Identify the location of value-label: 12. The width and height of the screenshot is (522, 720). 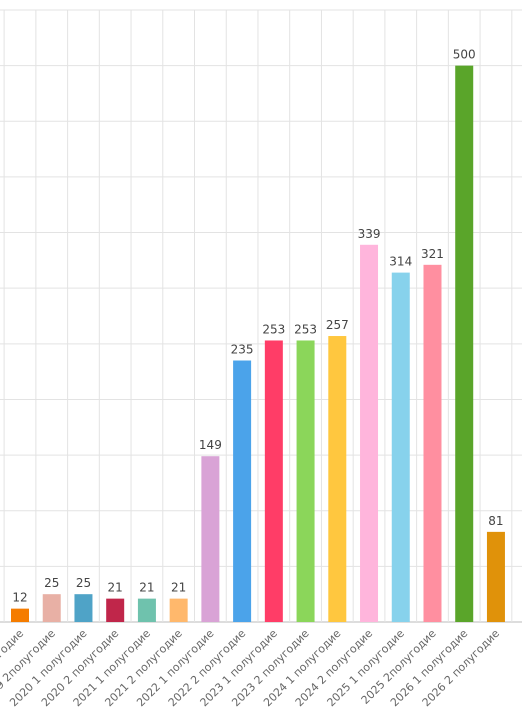
(19, 598).